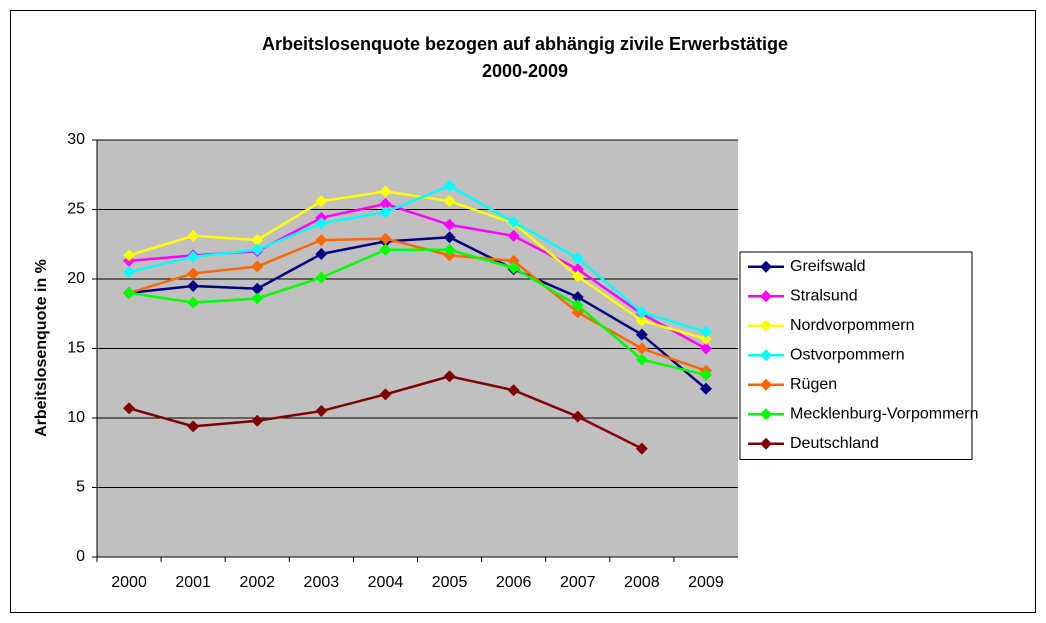 The width and height of the screenshot is (1046, 623). What do you see at coordinates (578, 582) in the screenshot?
I see `x-tick-label: 2007` at bounding box center [578, 582].